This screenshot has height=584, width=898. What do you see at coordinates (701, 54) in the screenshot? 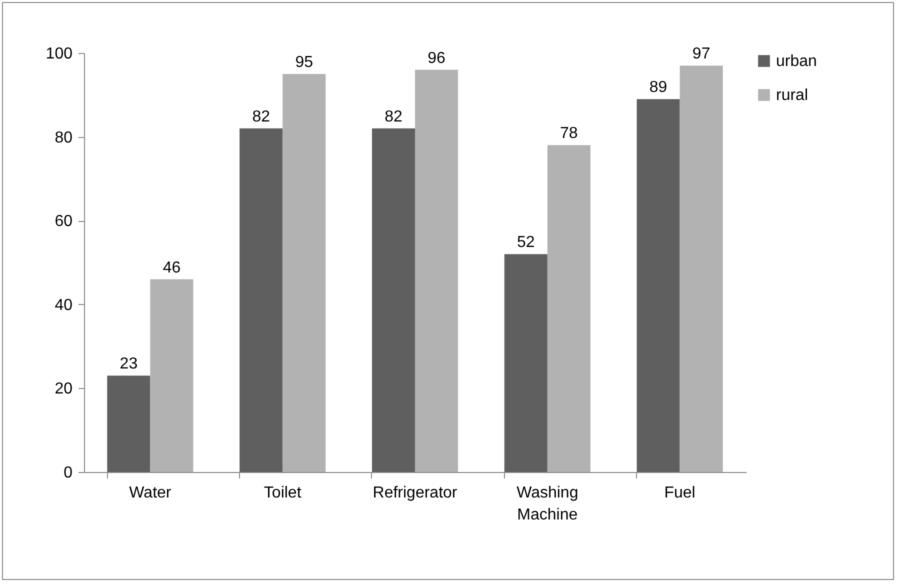
I see `data-label: 97` at bounding box center [701, 54].